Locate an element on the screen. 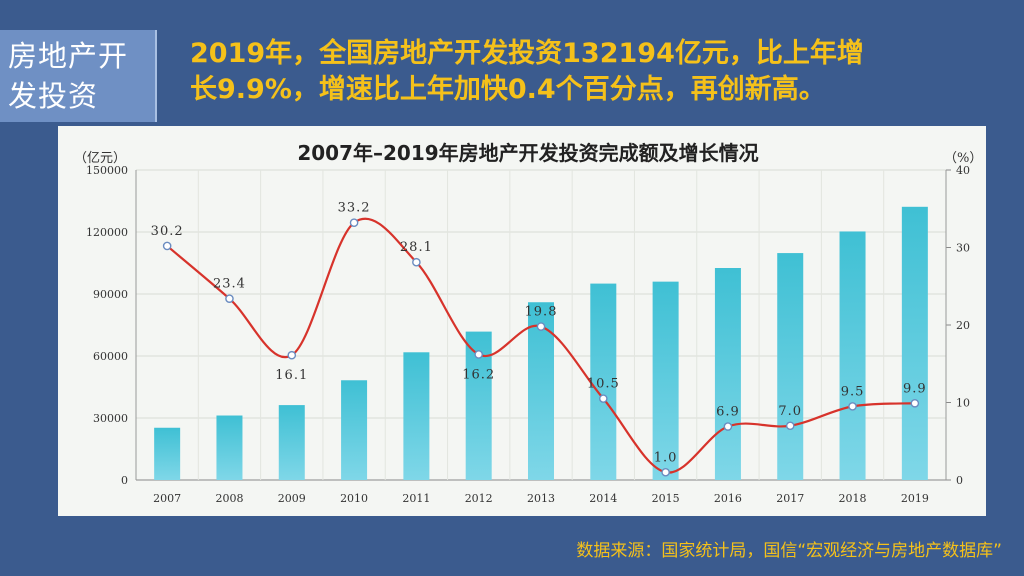  growth-data-label: 19.8 is located at coordinates (541, 312).